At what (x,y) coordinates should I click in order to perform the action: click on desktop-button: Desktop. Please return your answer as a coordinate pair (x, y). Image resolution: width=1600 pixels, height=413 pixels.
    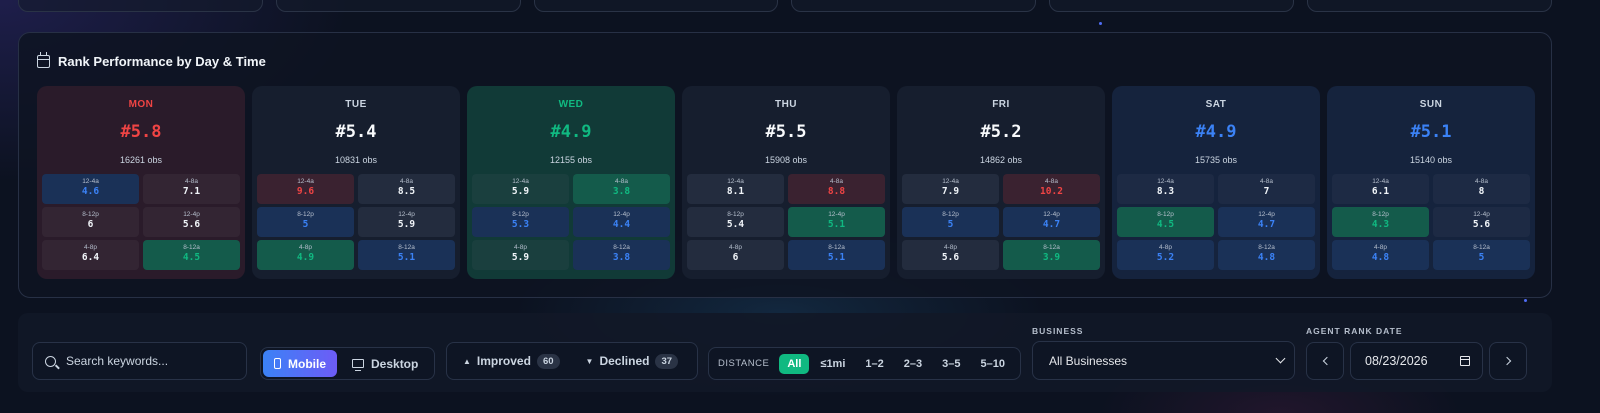
    Looking at the image, I should click on (385, 363).